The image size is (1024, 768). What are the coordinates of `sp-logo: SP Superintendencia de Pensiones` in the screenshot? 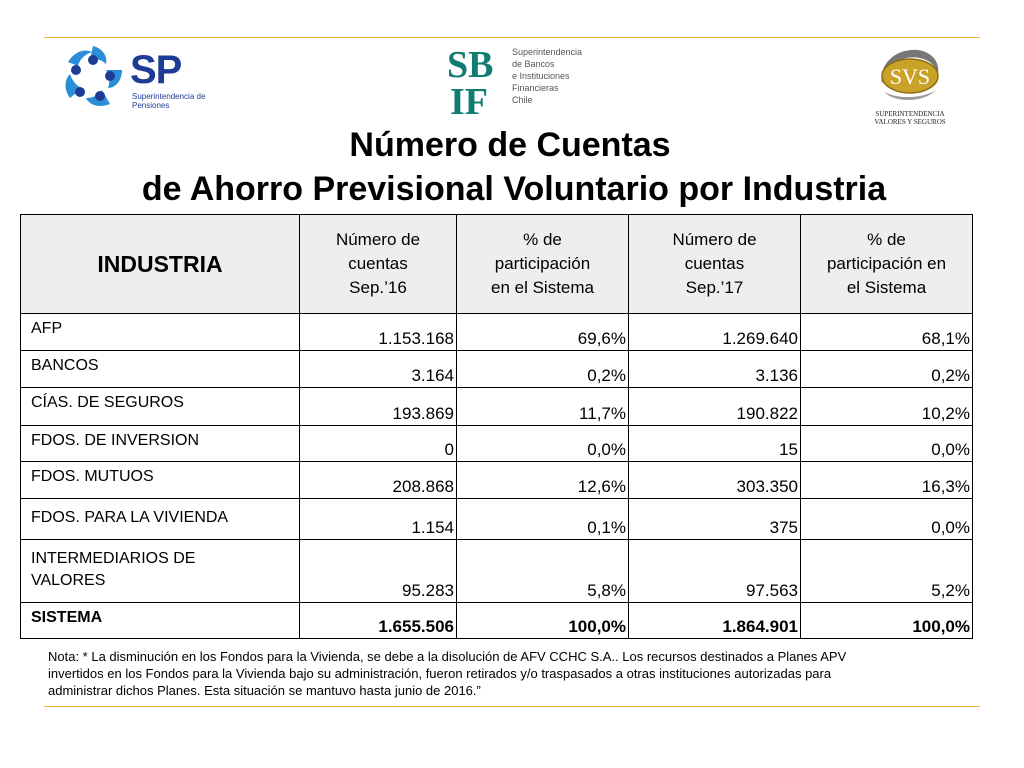 It's located at (138, 78).